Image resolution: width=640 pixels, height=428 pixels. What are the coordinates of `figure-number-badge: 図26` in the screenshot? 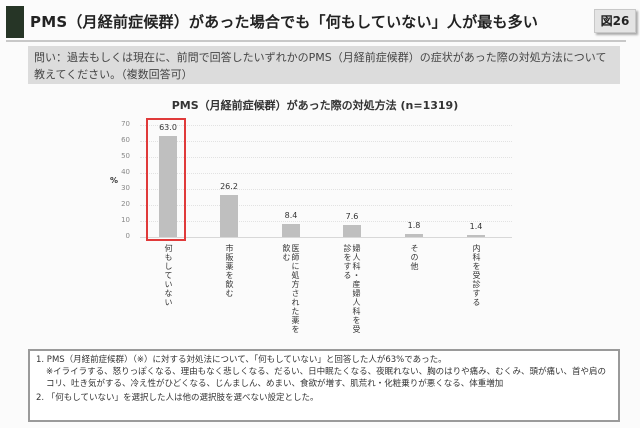 It's located at (615, 21).